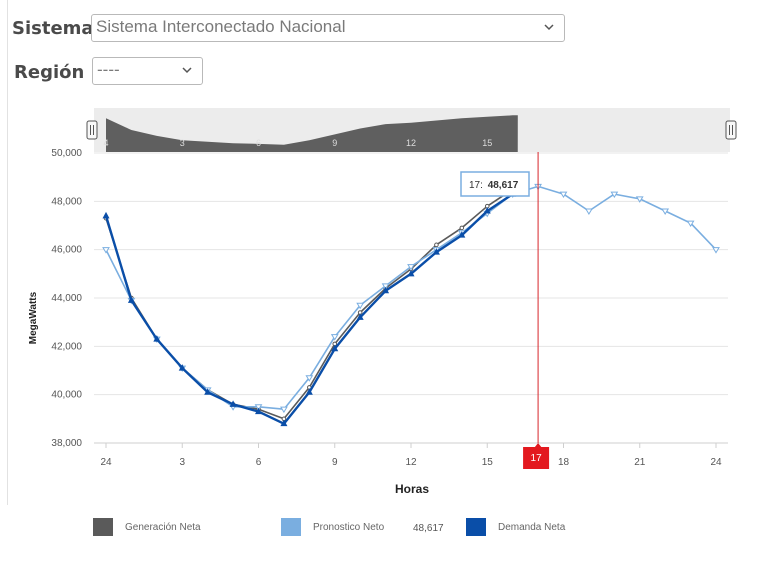  I want to click on navigator-tick-label: 6, so click(258, 143).